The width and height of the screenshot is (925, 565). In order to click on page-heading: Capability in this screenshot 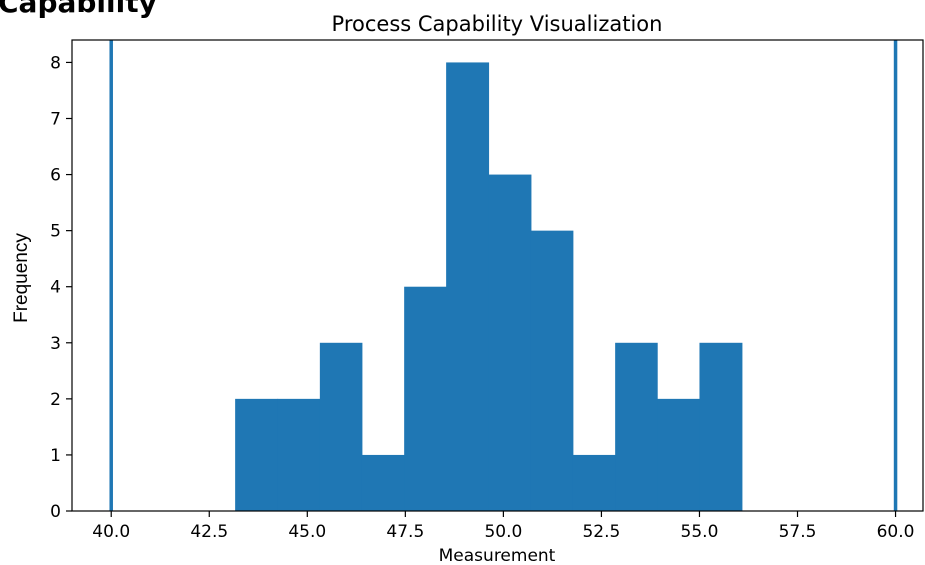, I will do `click(78, 9)`.